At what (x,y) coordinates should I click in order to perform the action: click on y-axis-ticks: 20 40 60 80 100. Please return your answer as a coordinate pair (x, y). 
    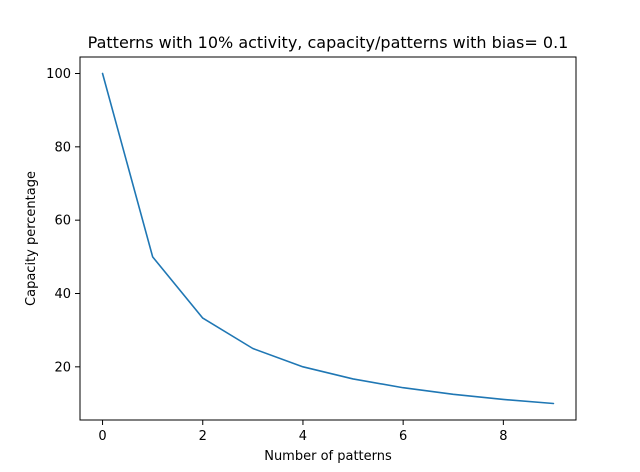
    Looking at the image, I should click on (63, 221).